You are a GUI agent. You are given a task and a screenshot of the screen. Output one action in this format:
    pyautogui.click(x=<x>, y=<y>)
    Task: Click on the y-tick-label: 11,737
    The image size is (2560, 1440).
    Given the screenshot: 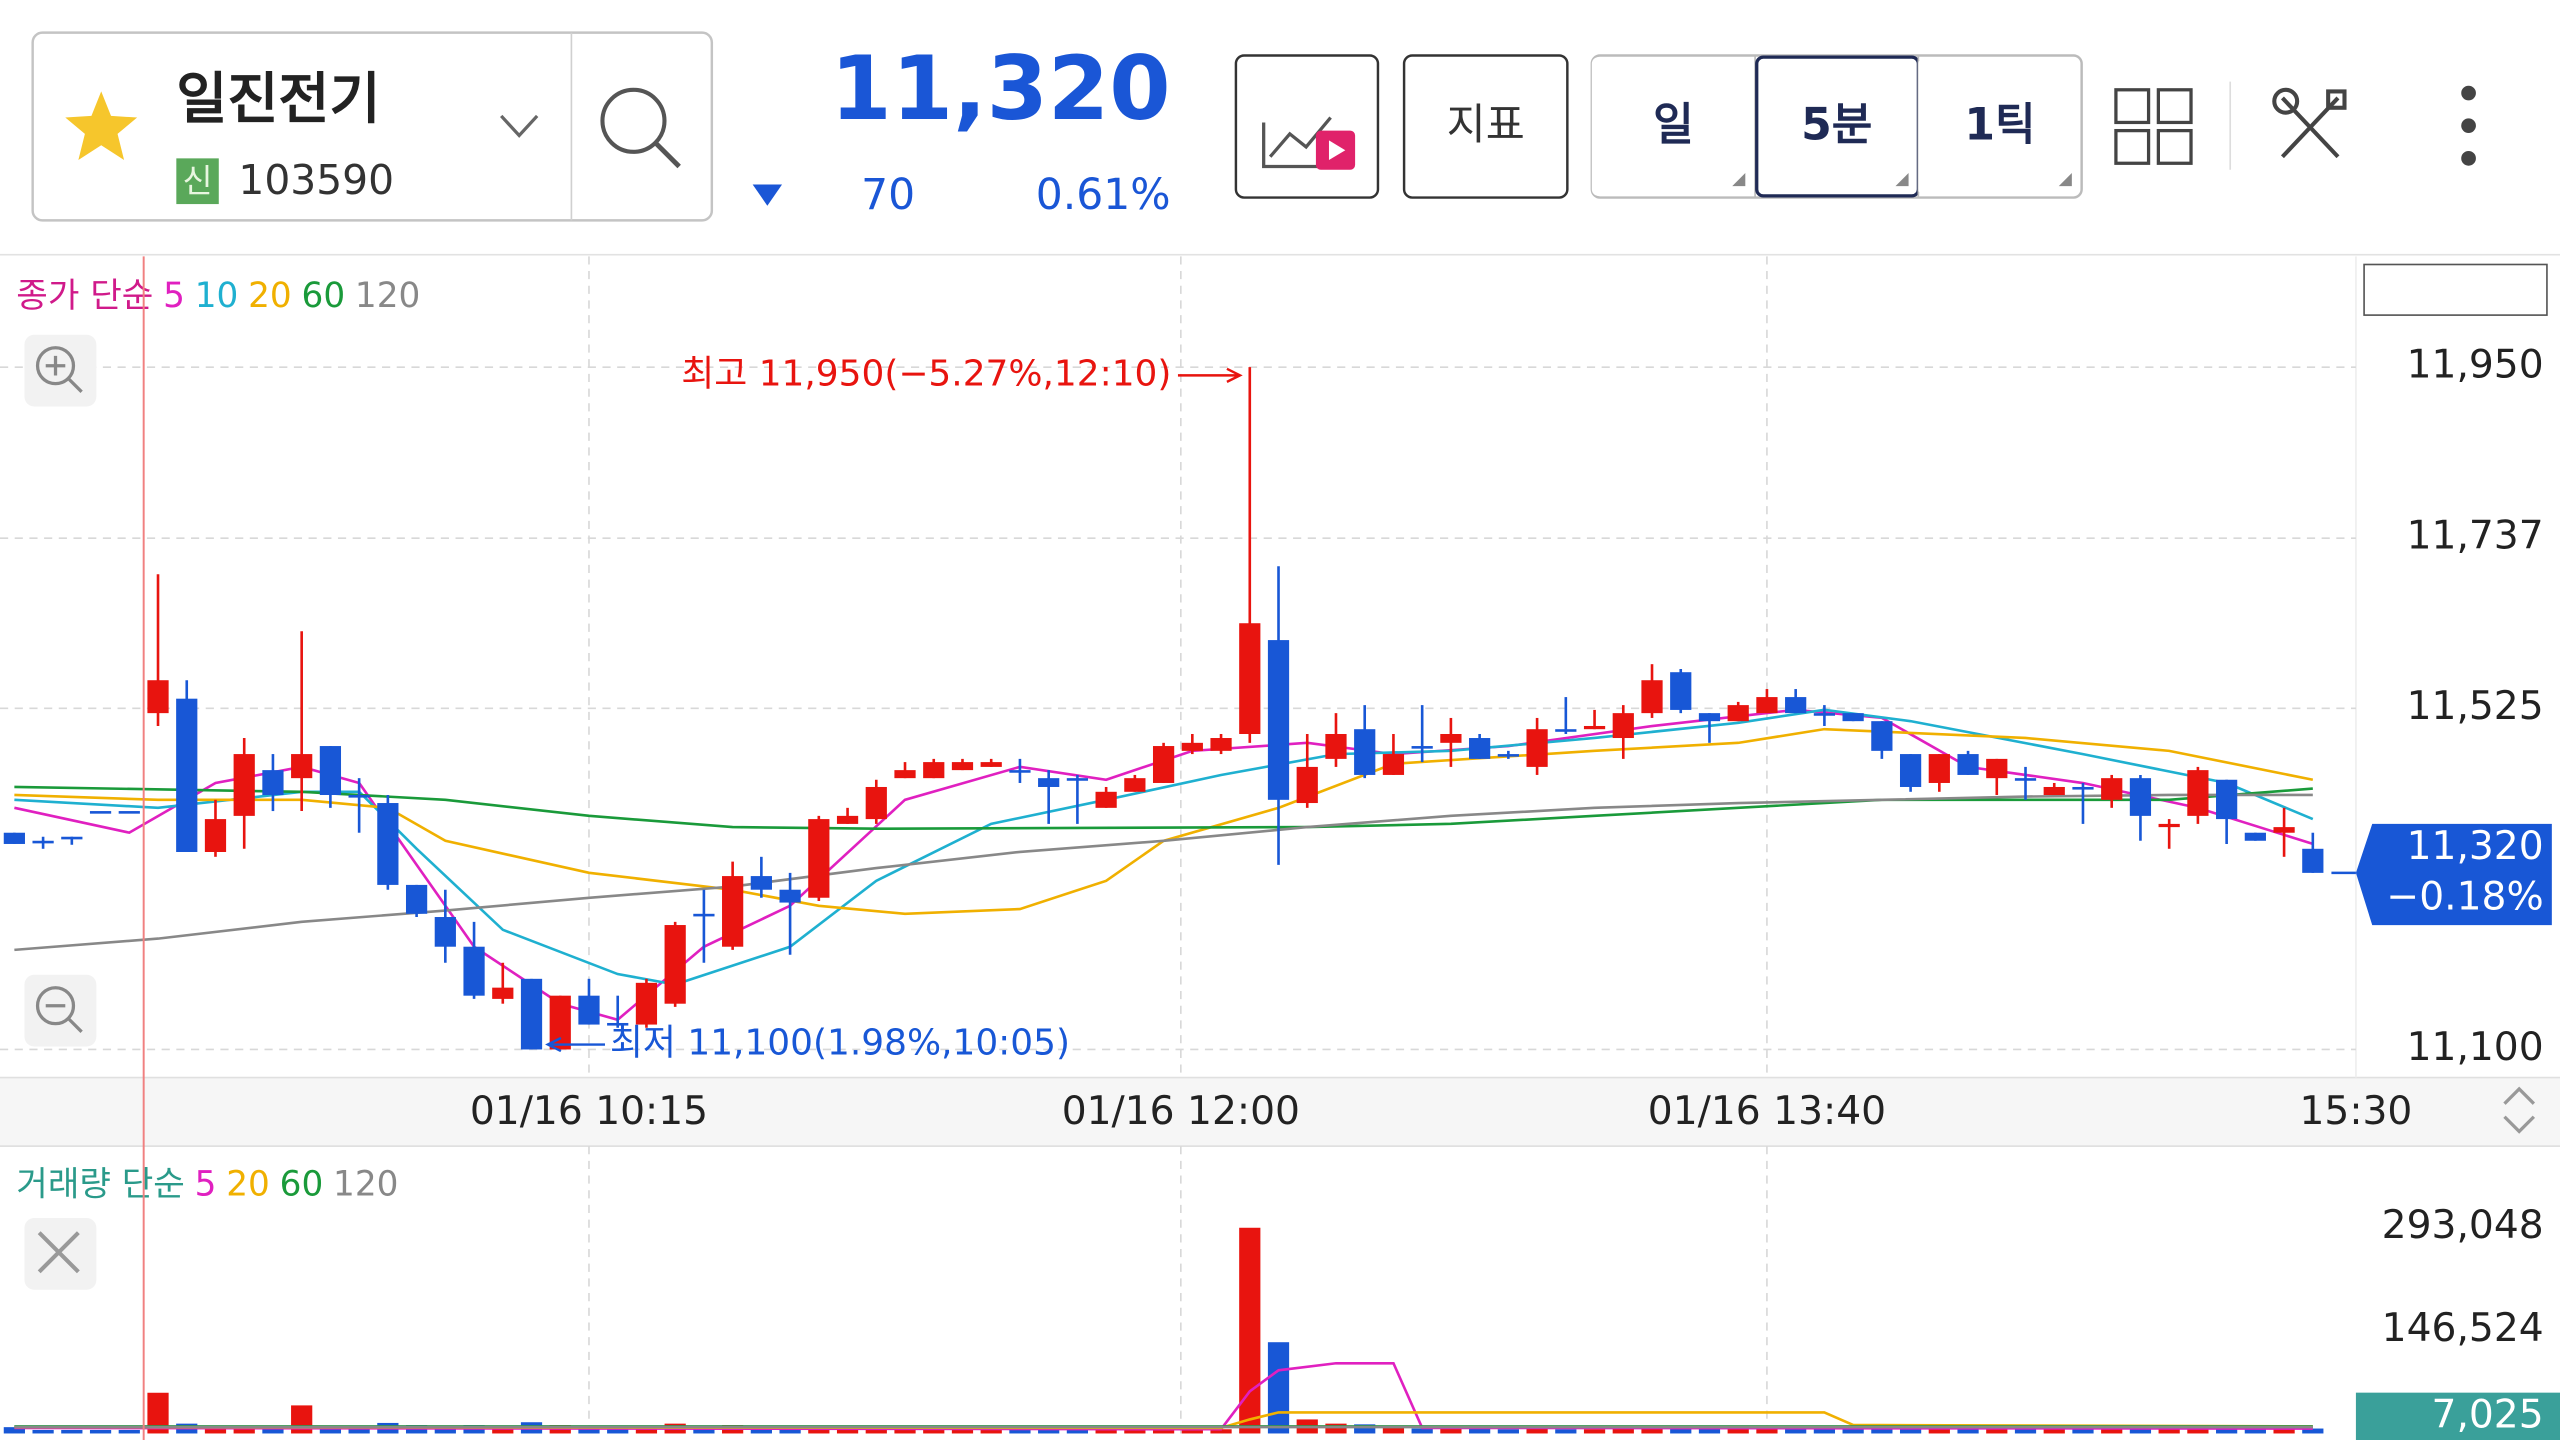 What is the action you would take?
    pyautogui.click(x=2475, y=536)
    